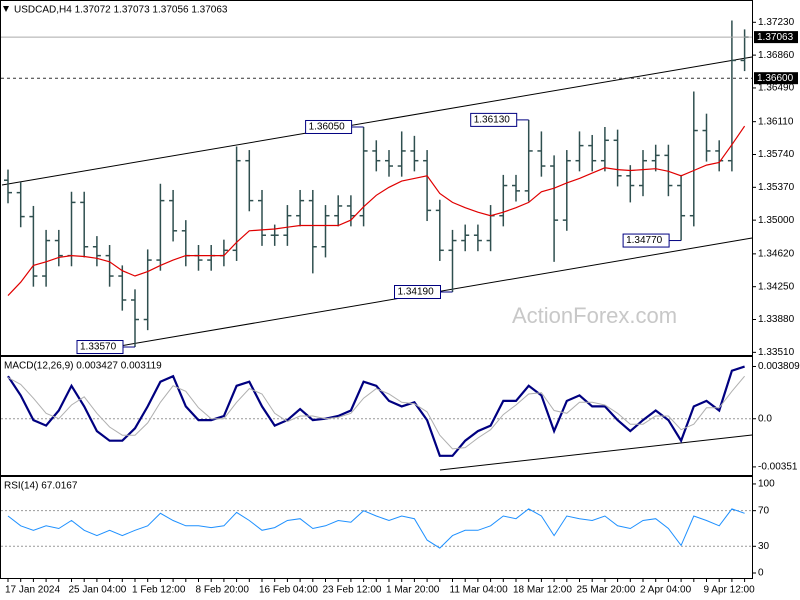 The height and width of the screenshot is (600, 800). What do you see at coordinates (413, 590) in the screenshot?
I see `x-tick-label: 1 Mar 20:00` at bounding box center [413, 590].